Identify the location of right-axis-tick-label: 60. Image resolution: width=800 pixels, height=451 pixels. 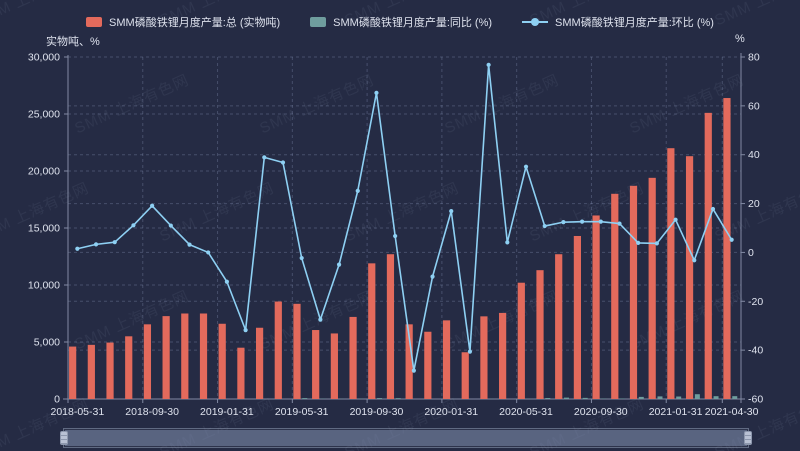
(754, 106).